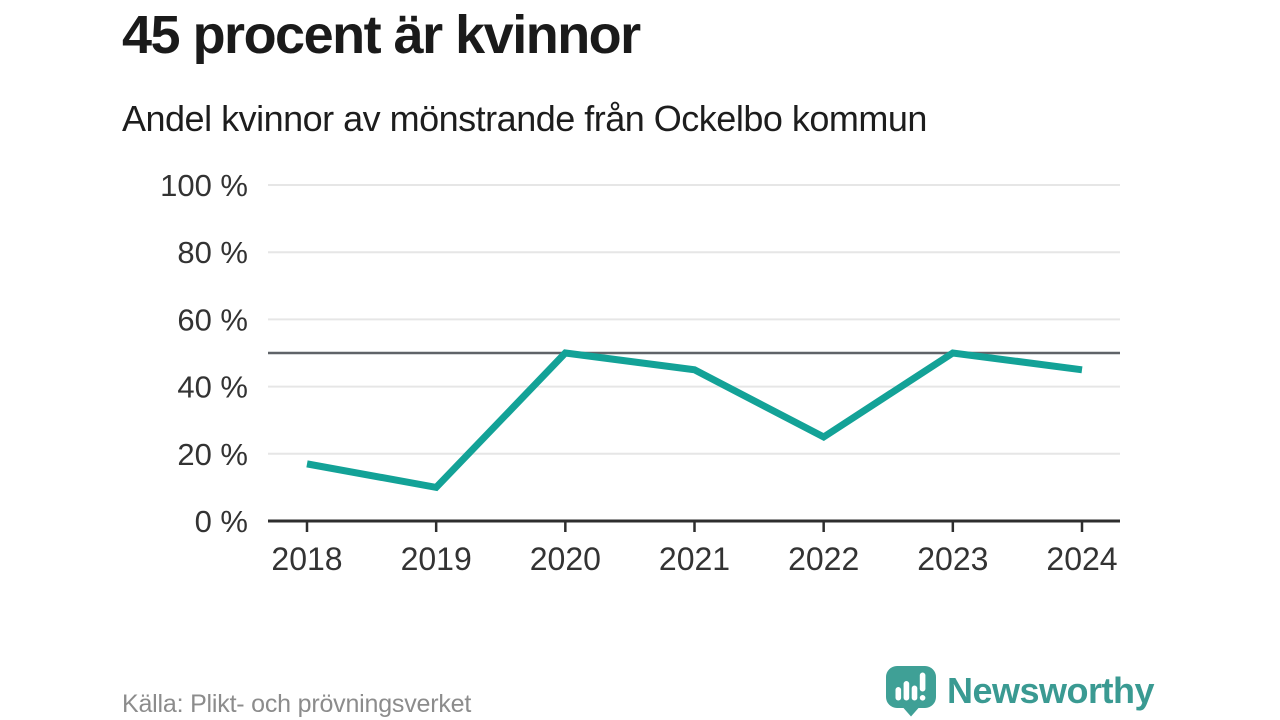 The height and width of the screenshot is (720, 1280). I want to click on y-axis-tick-label: 0 %, so click(221, 521).